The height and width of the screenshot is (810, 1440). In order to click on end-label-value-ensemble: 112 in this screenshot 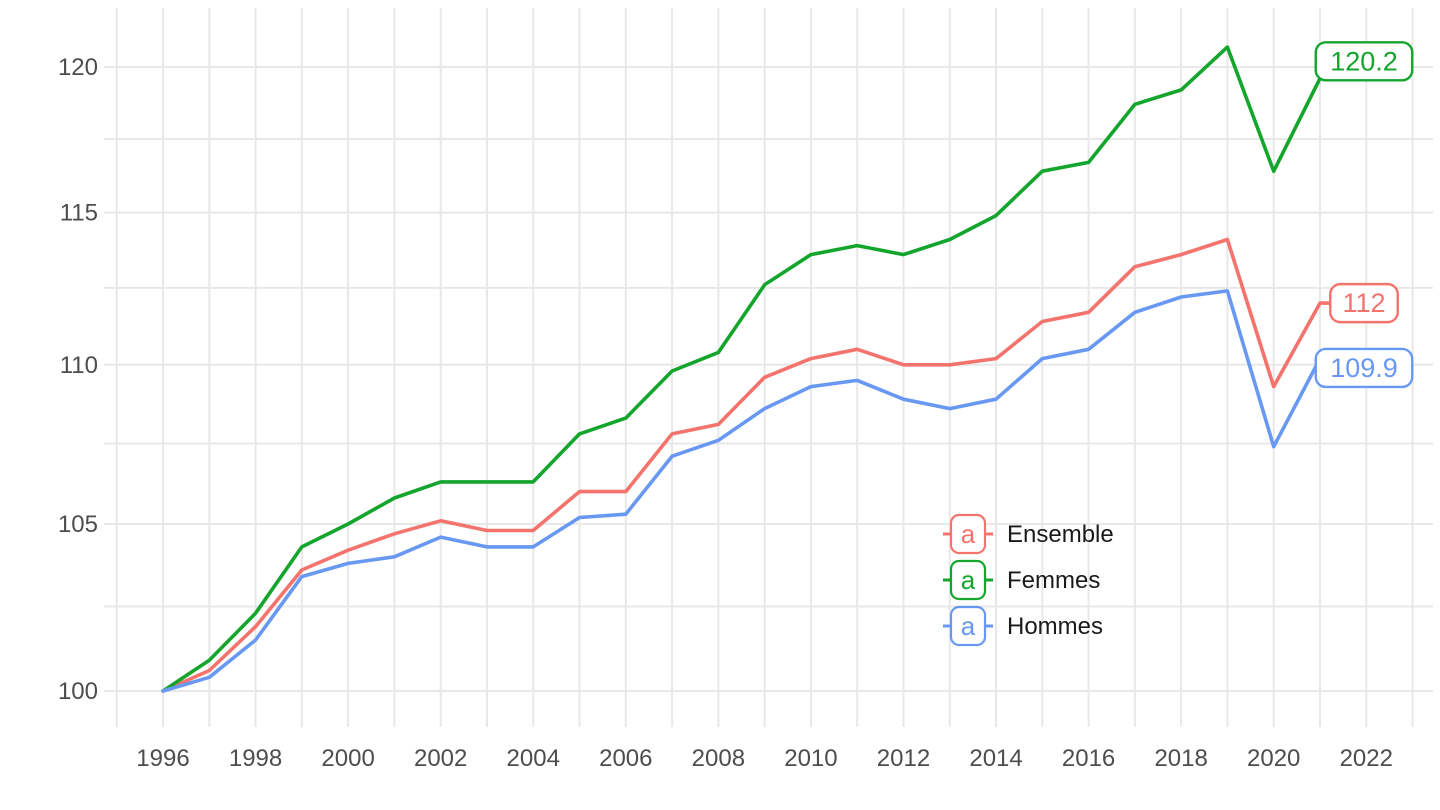, I will do `click(1363, 303)`.